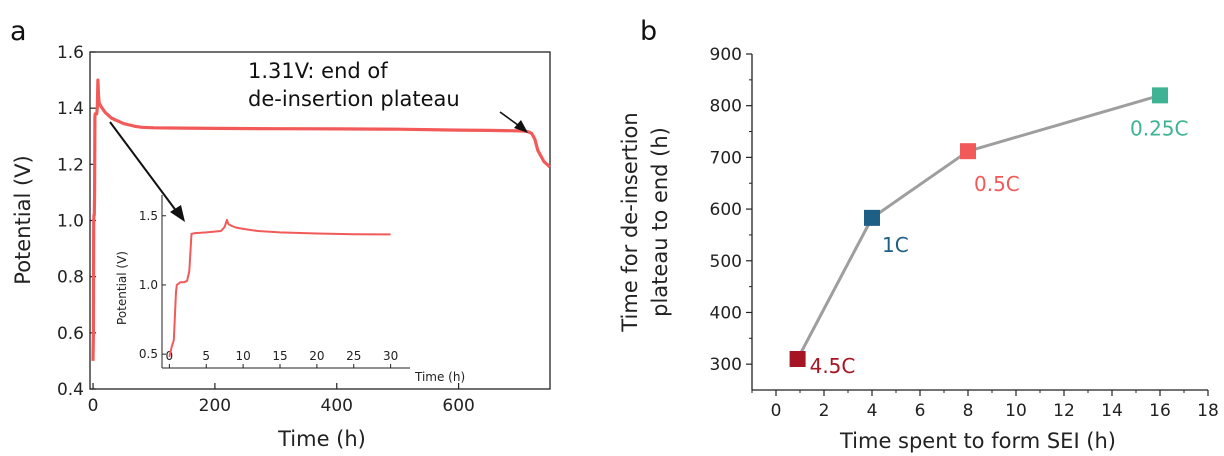 The image size is (1224, 456). What do you see at coordinates (895, 245) in the screenshot?
I see `point-label: 1C` at bounding box center [895, 245].